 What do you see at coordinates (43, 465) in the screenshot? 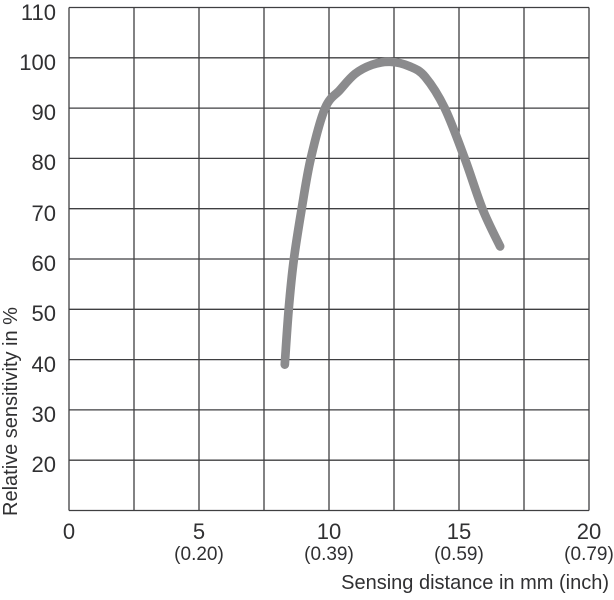
I see `y-tick-label: 20` at bounding box center [43, 465].